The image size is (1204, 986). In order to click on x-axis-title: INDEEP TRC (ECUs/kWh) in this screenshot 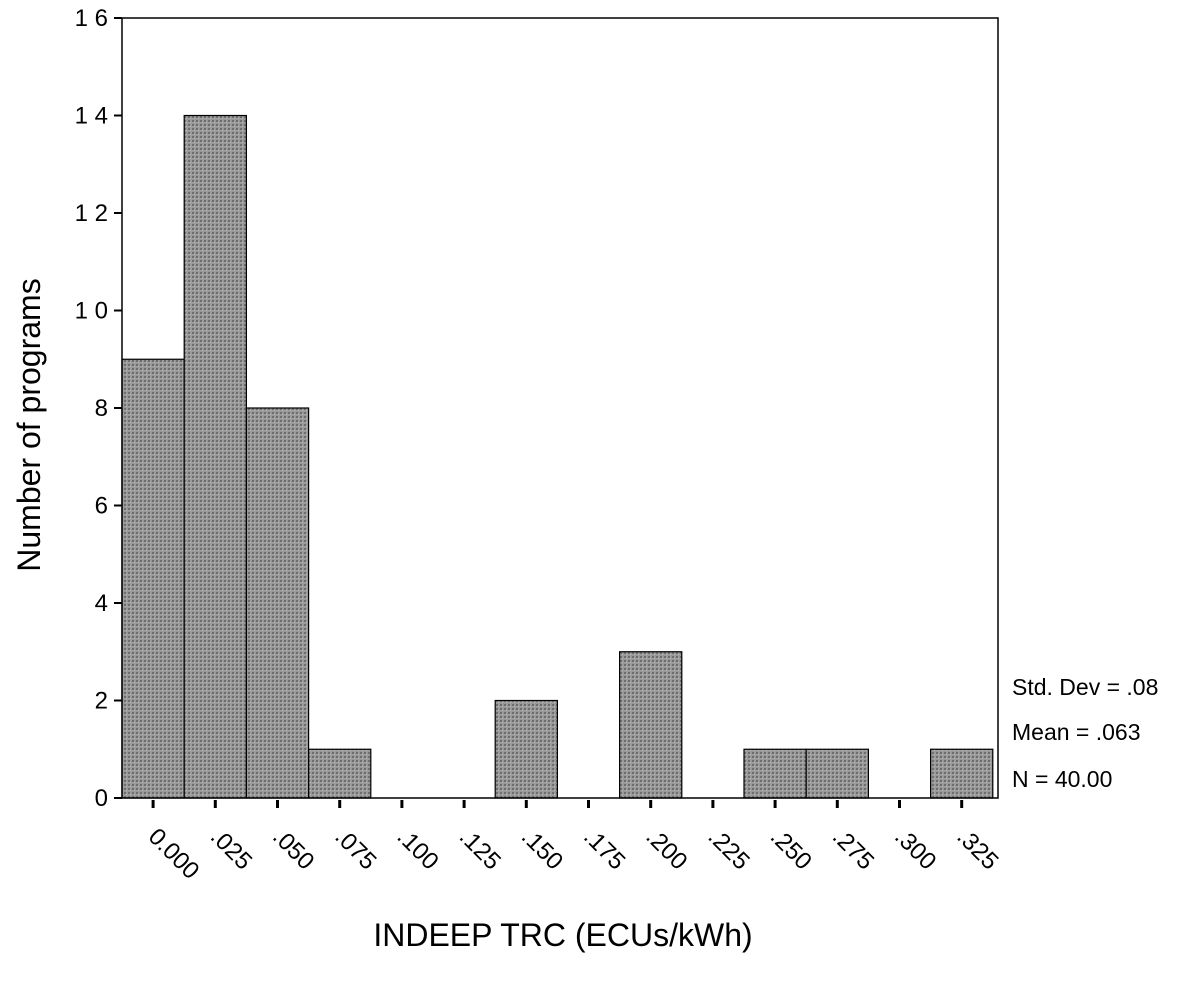, I will do `click(562, 935)`.